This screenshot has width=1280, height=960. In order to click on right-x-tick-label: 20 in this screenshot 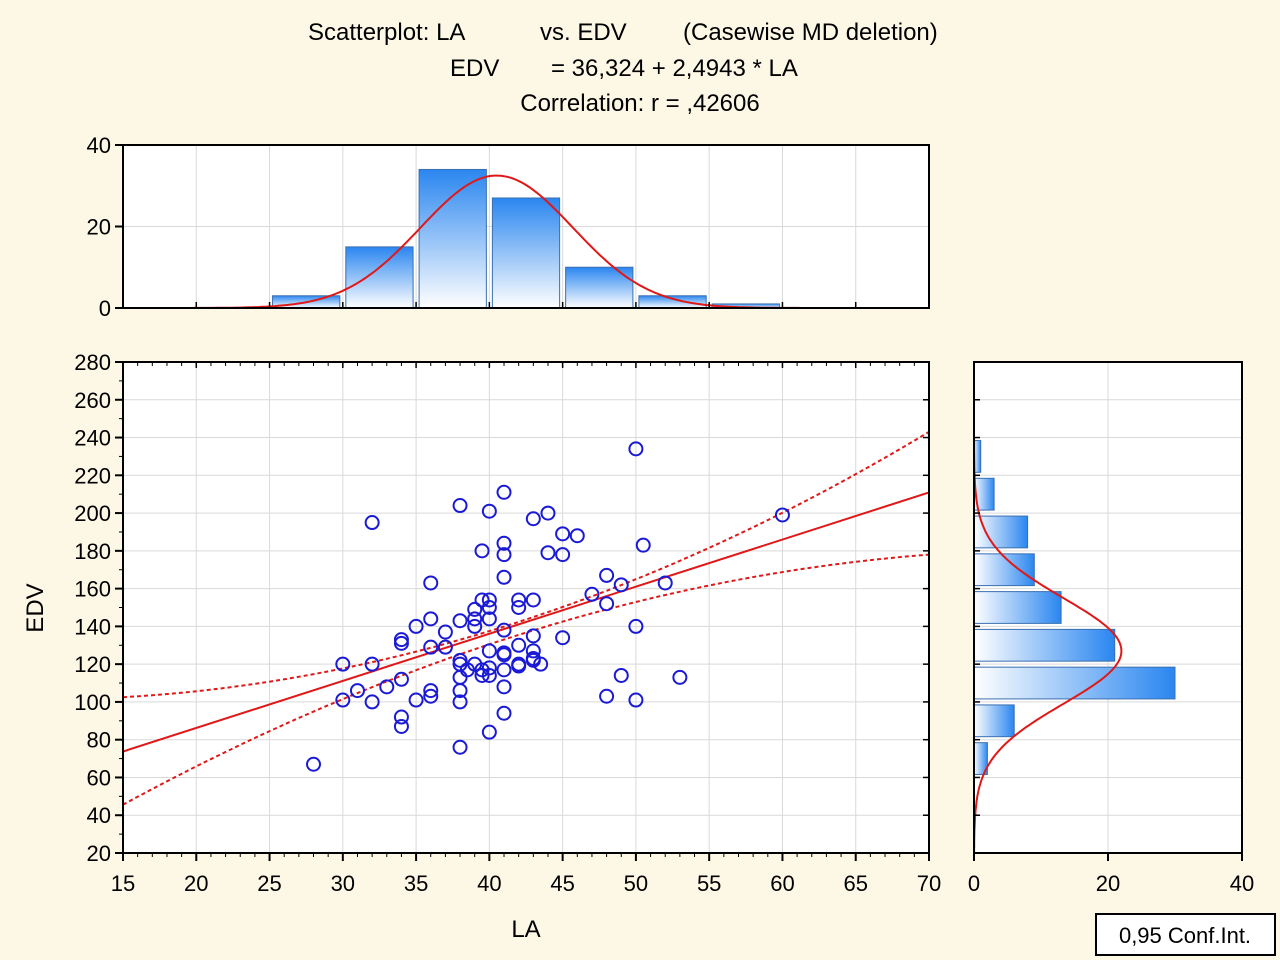, I will do `click(1108, 883)`.